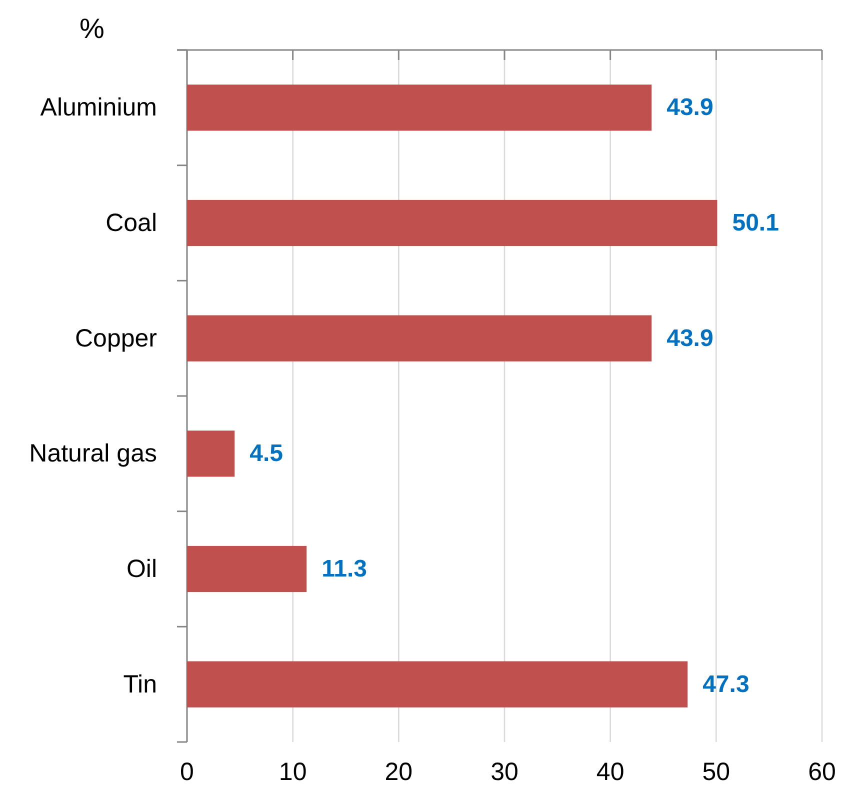 The height and width of the screenshot is (796, 842). What do you see at coordinates (716, 772) in the screenshot?
I see `x-tick-label: 50` at bounding box center [716, 772].